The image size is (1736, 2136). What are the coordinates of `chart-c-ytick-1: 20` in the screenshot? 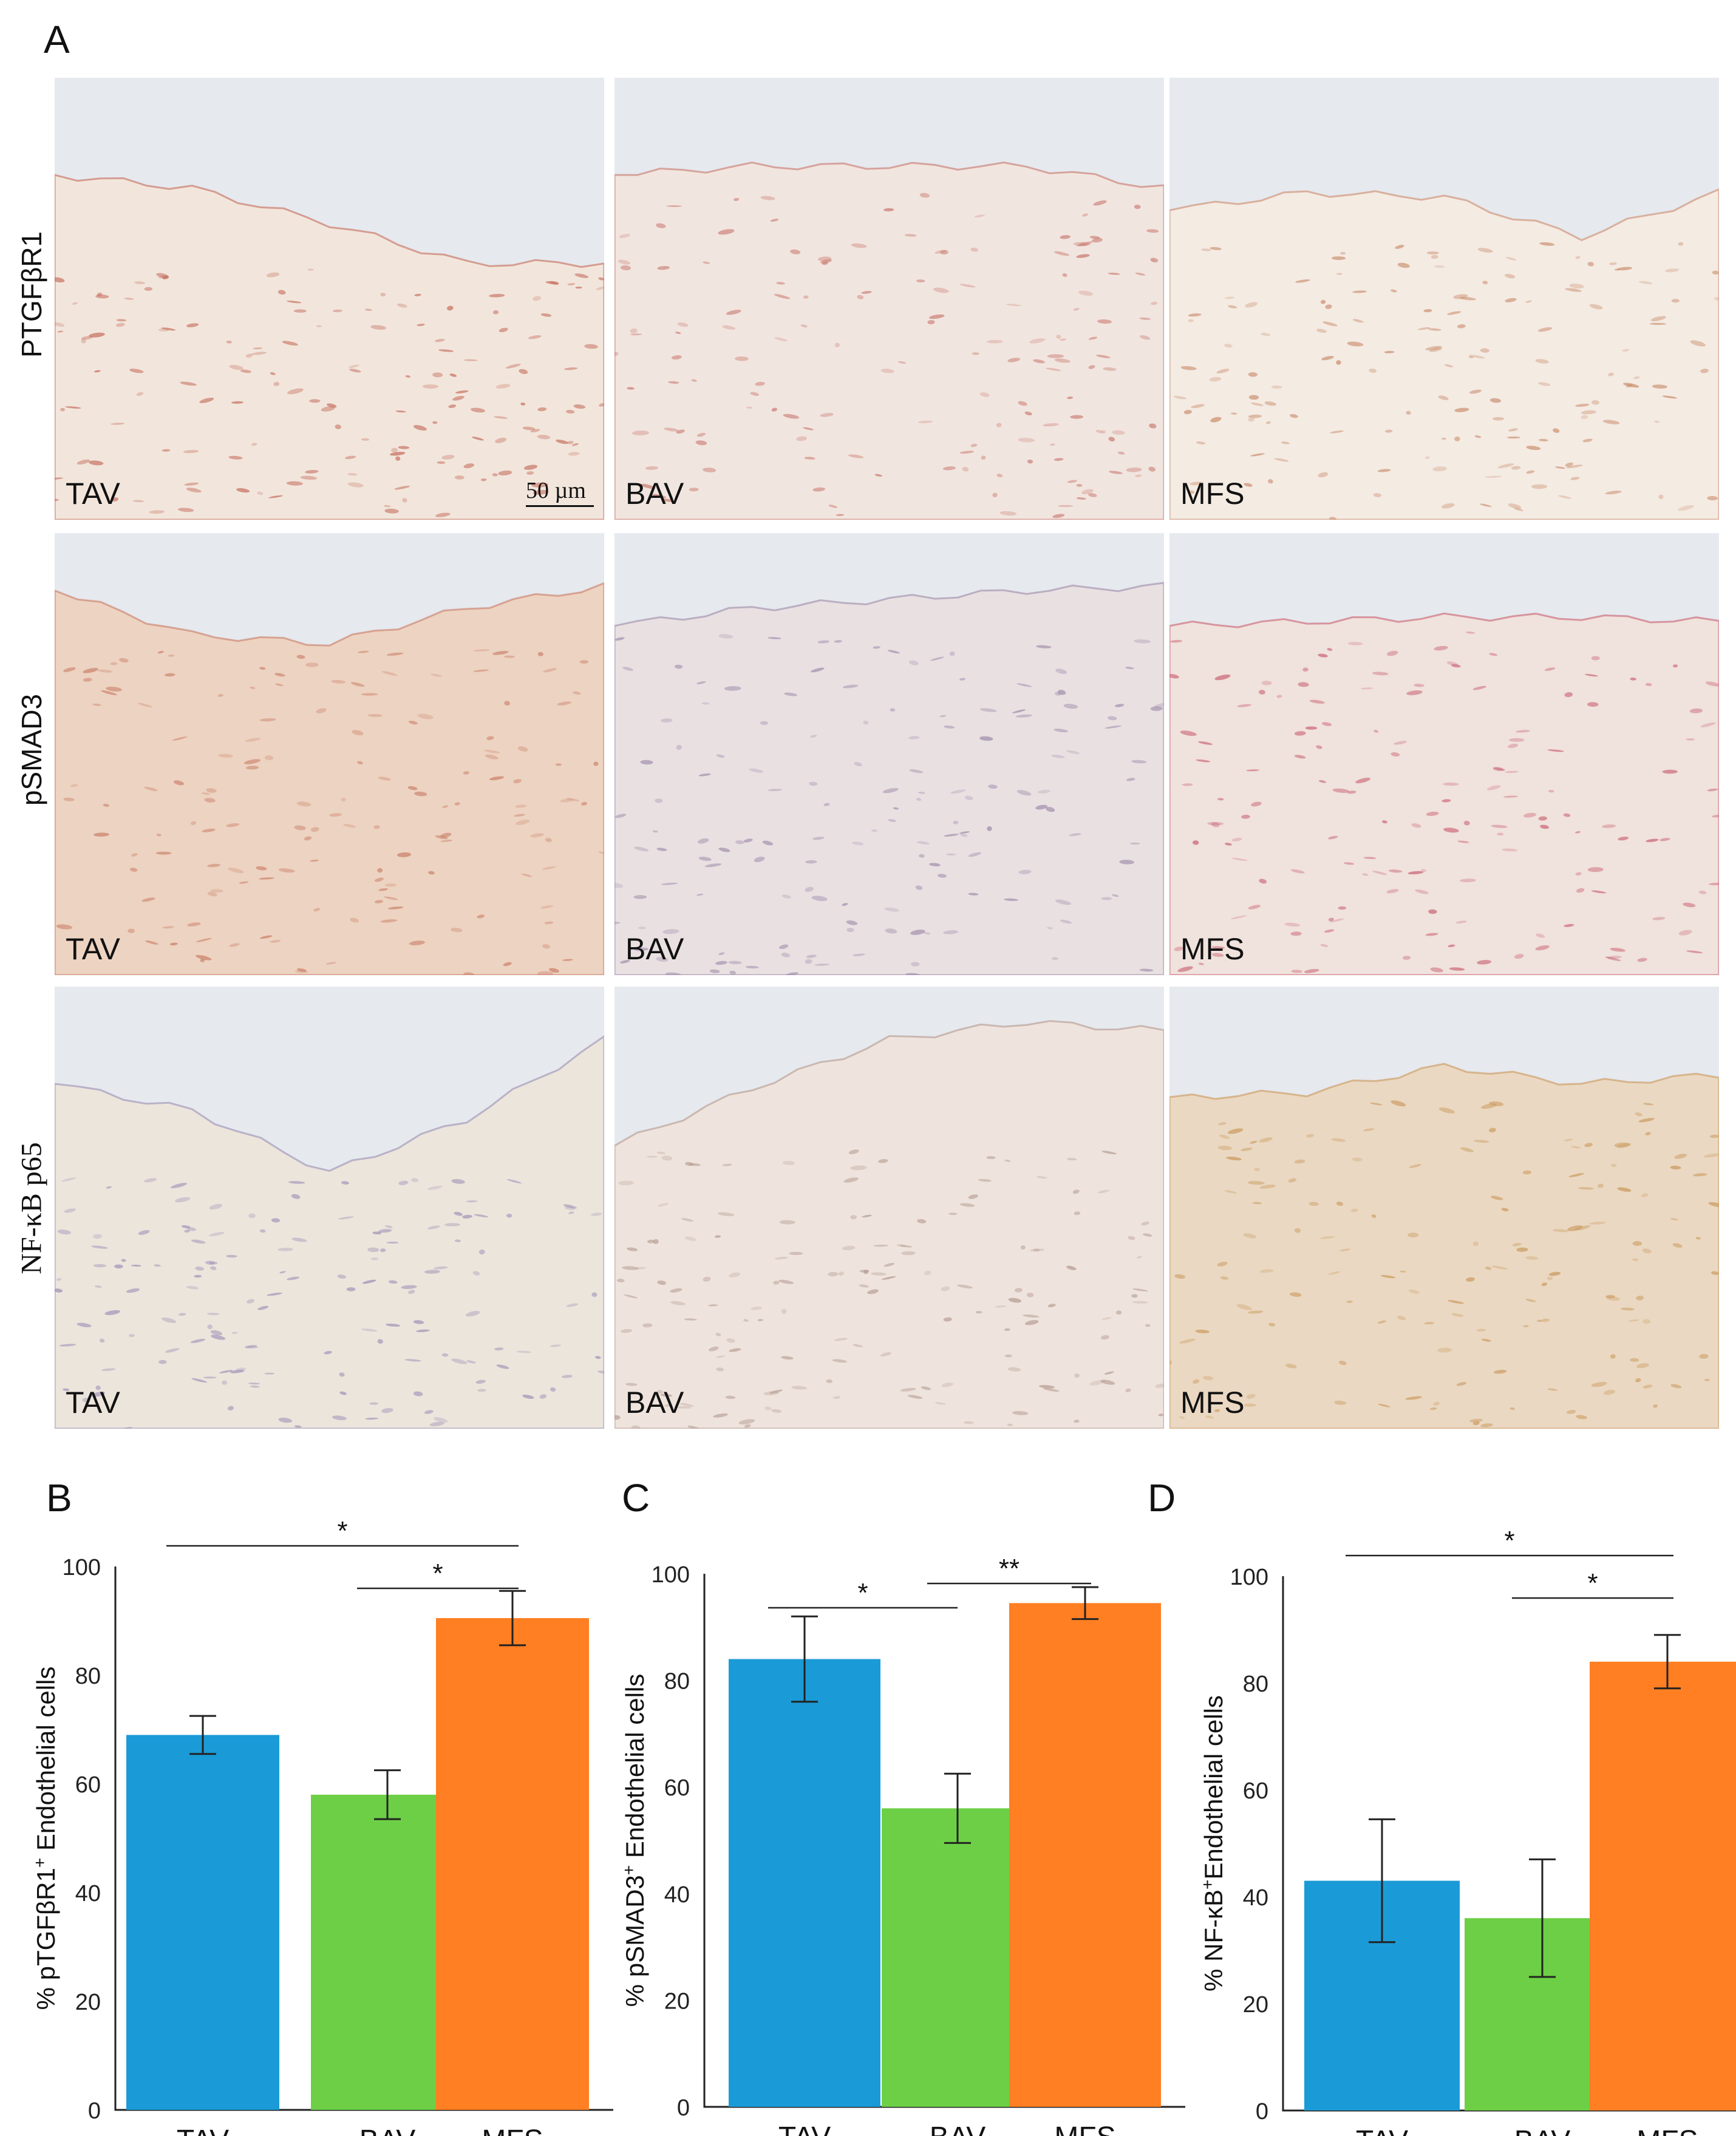 It's located at (677, 2001).